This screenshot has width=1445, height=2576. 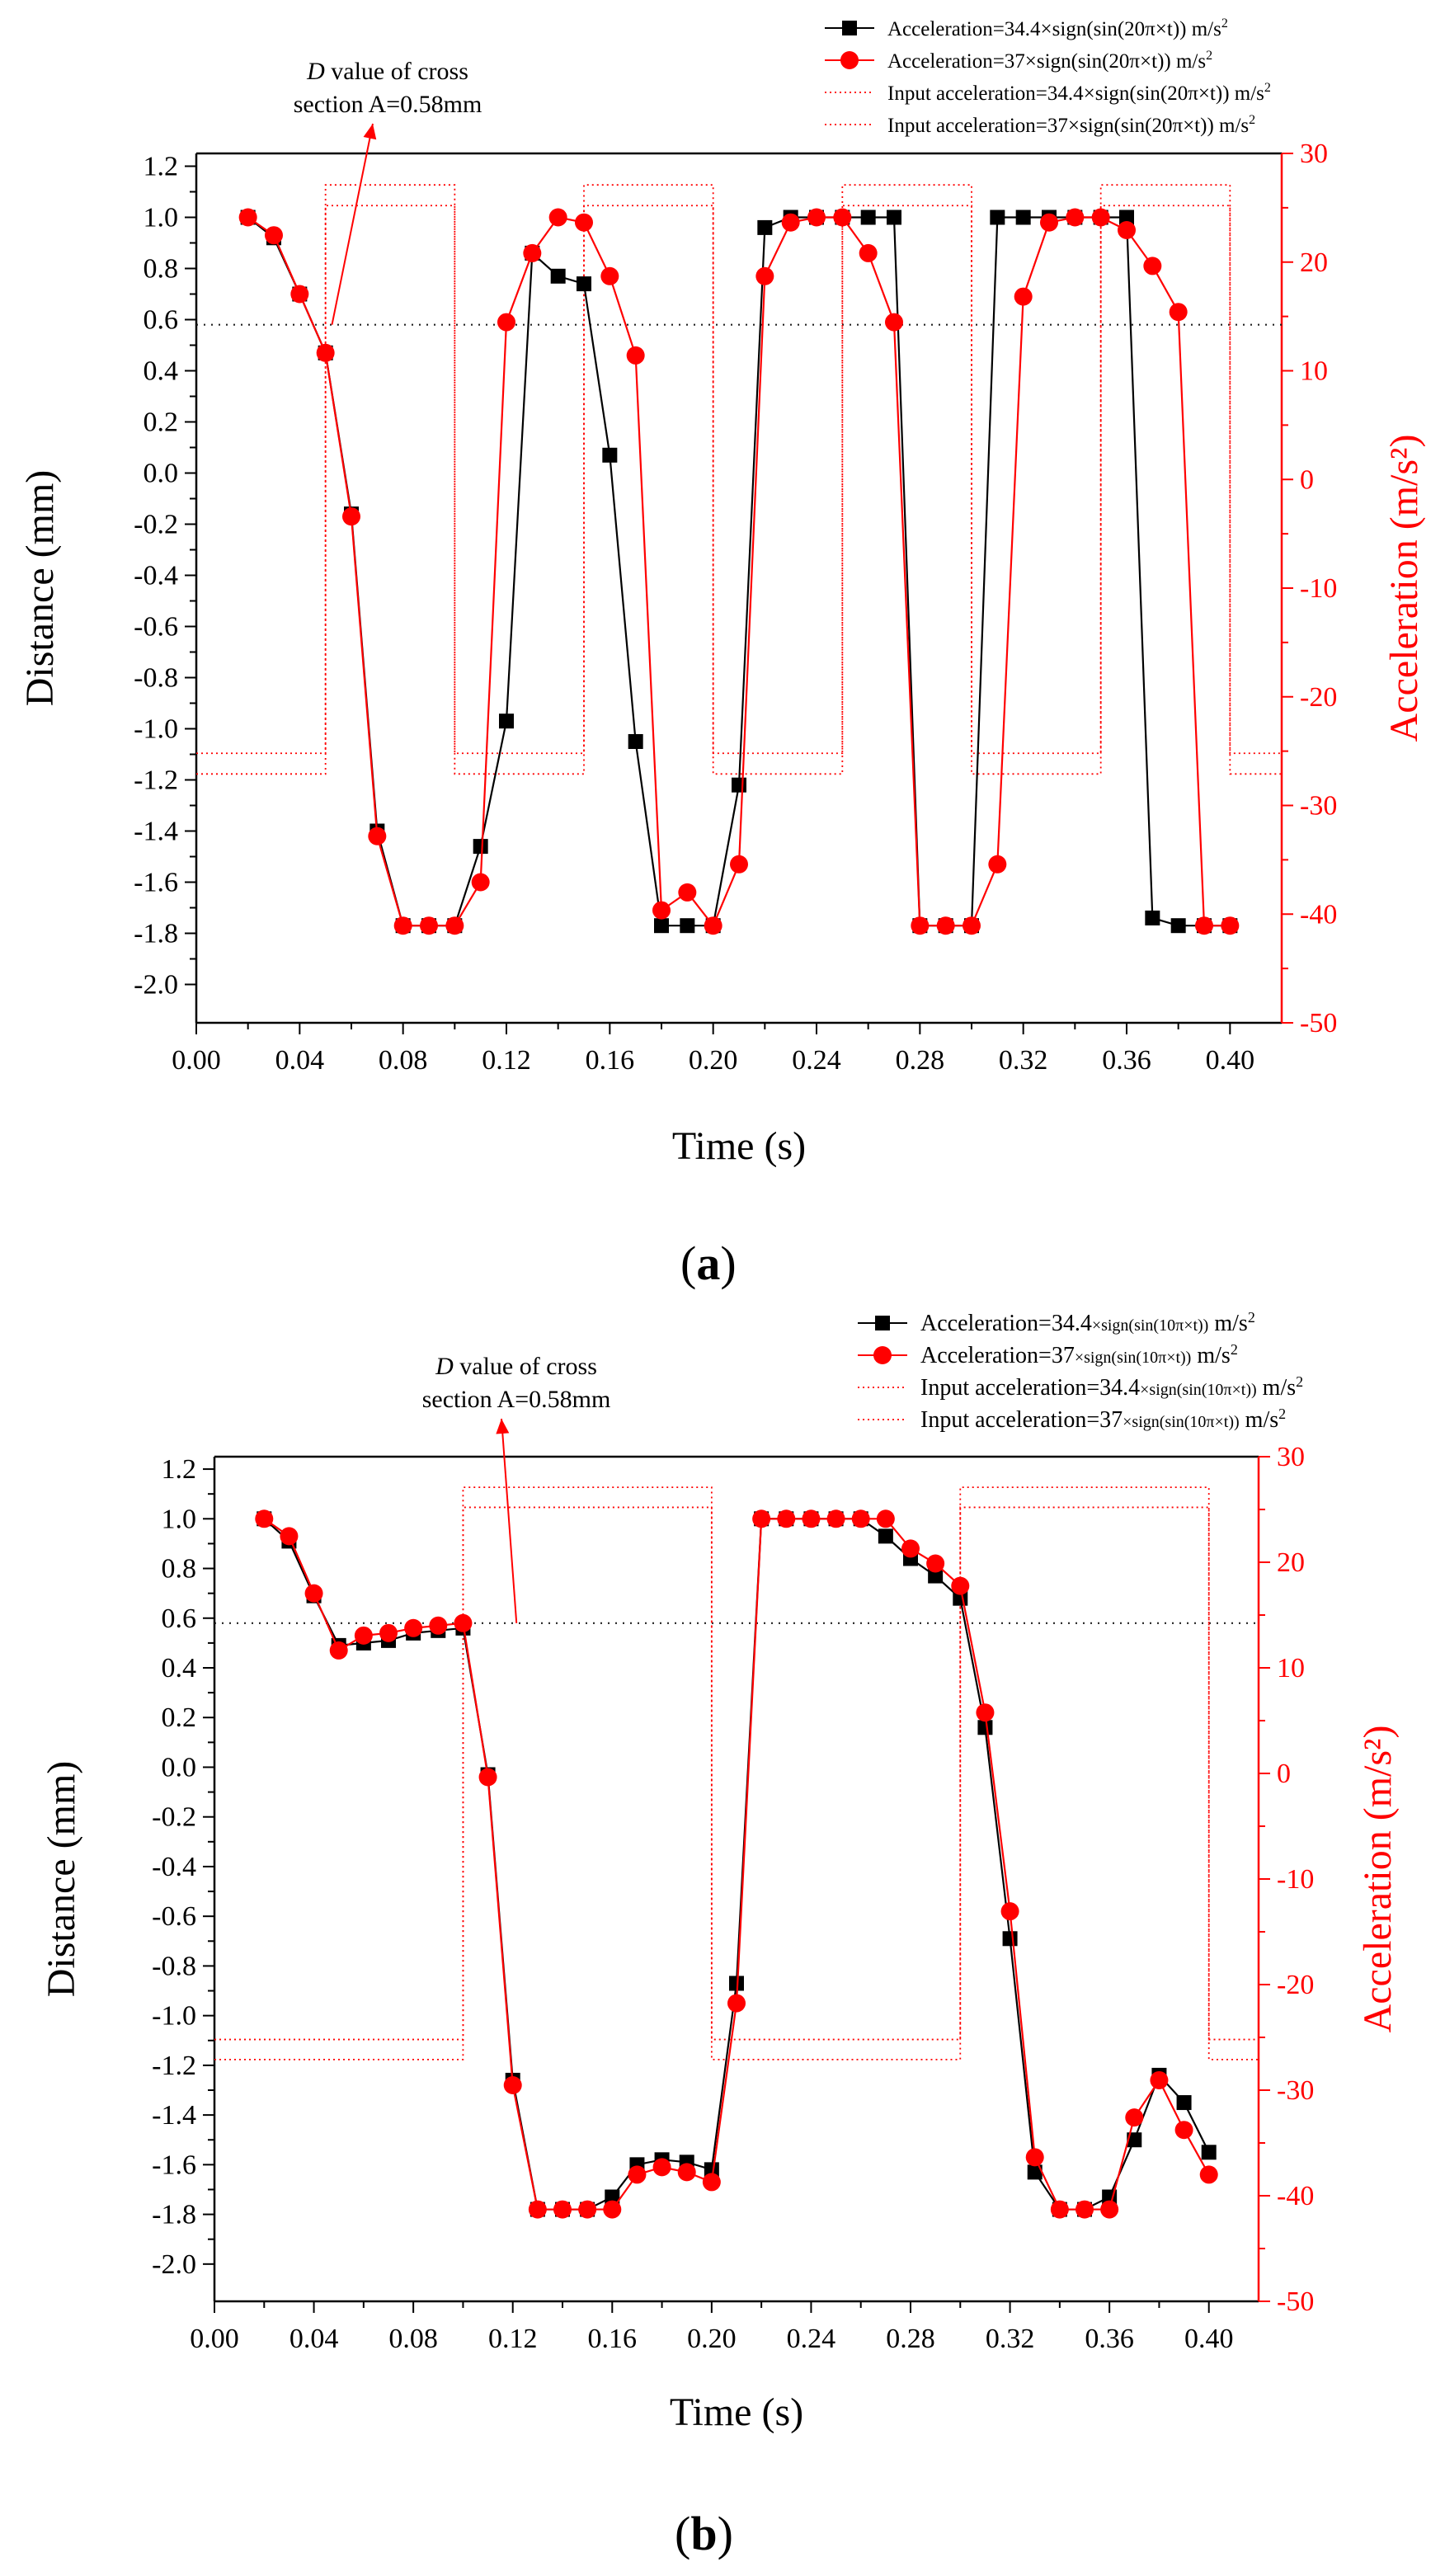 What do you see at coordinates (156, 627) in the screenshot?
I see `y-tick-label: -0.6` at bounding box center [156, 627].